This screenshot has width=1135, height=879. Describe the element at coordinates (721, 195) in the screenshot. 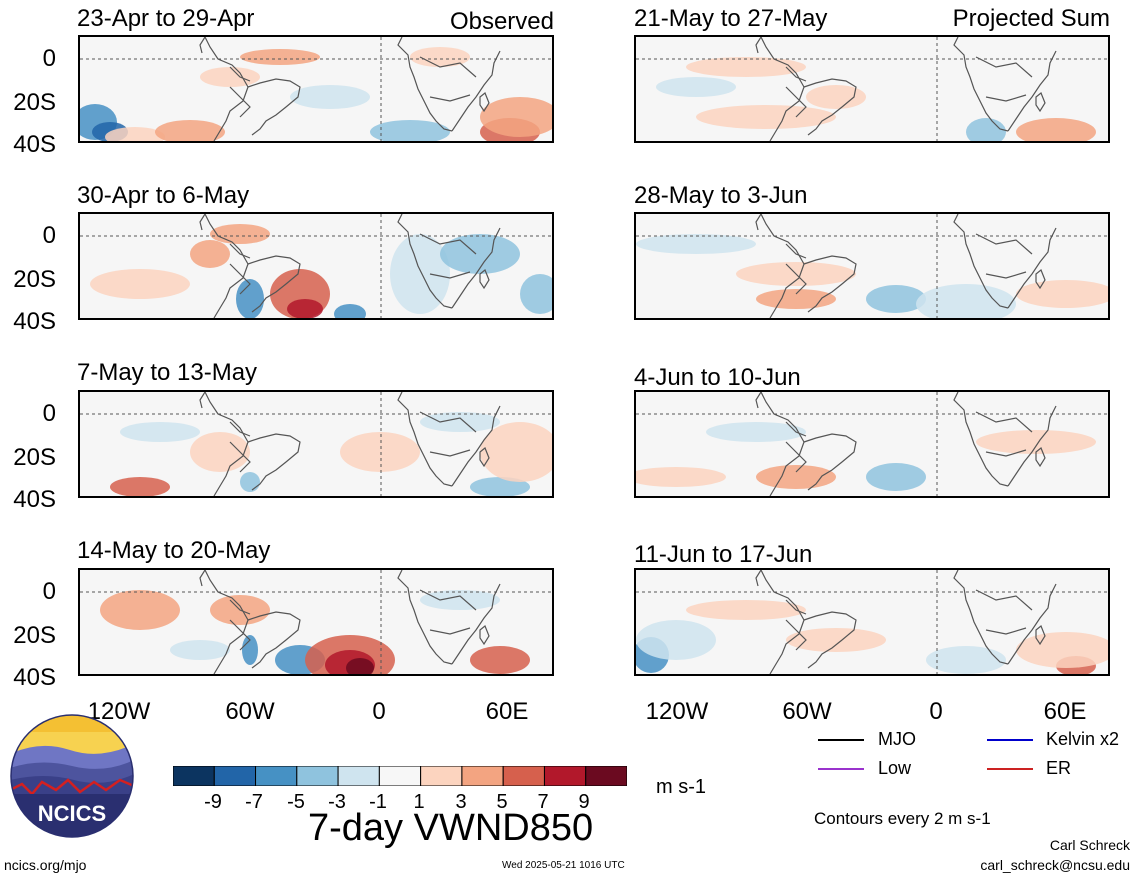

I see `panel-title-6: 28-May to 3-Jun` at that location.